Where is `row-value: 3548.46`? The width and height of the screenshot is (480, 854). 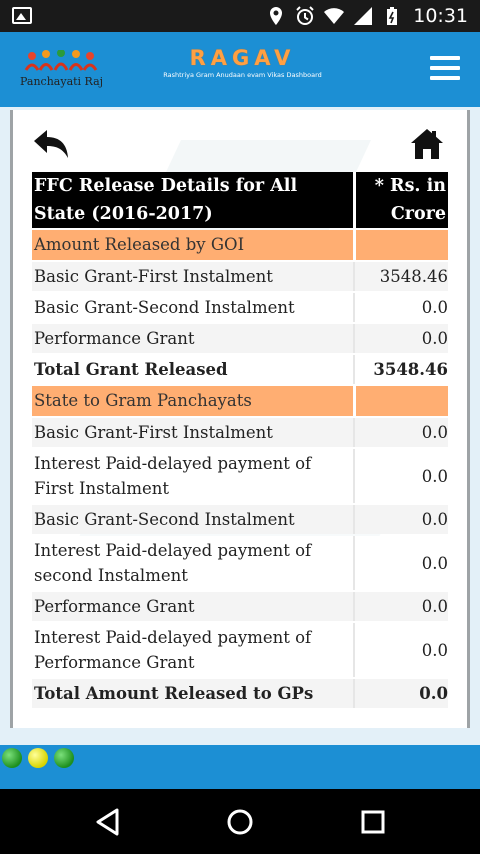 row-value: 3548.46 is located at coordinates (400, 276).